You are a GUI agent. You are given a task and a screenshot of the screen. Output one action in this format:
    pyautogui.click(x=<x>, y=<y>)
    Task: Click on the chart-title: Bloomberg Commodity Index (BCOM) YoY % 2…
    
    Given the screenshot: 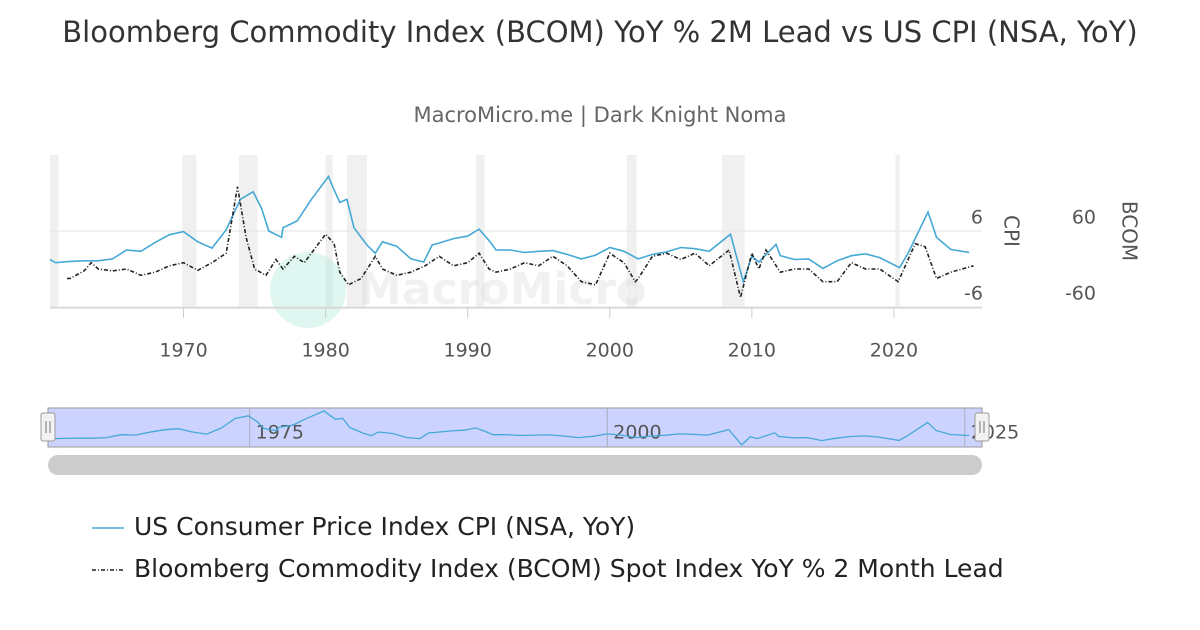 What is the action you would take?
    pyautogui.click(x=600, y=32)
    